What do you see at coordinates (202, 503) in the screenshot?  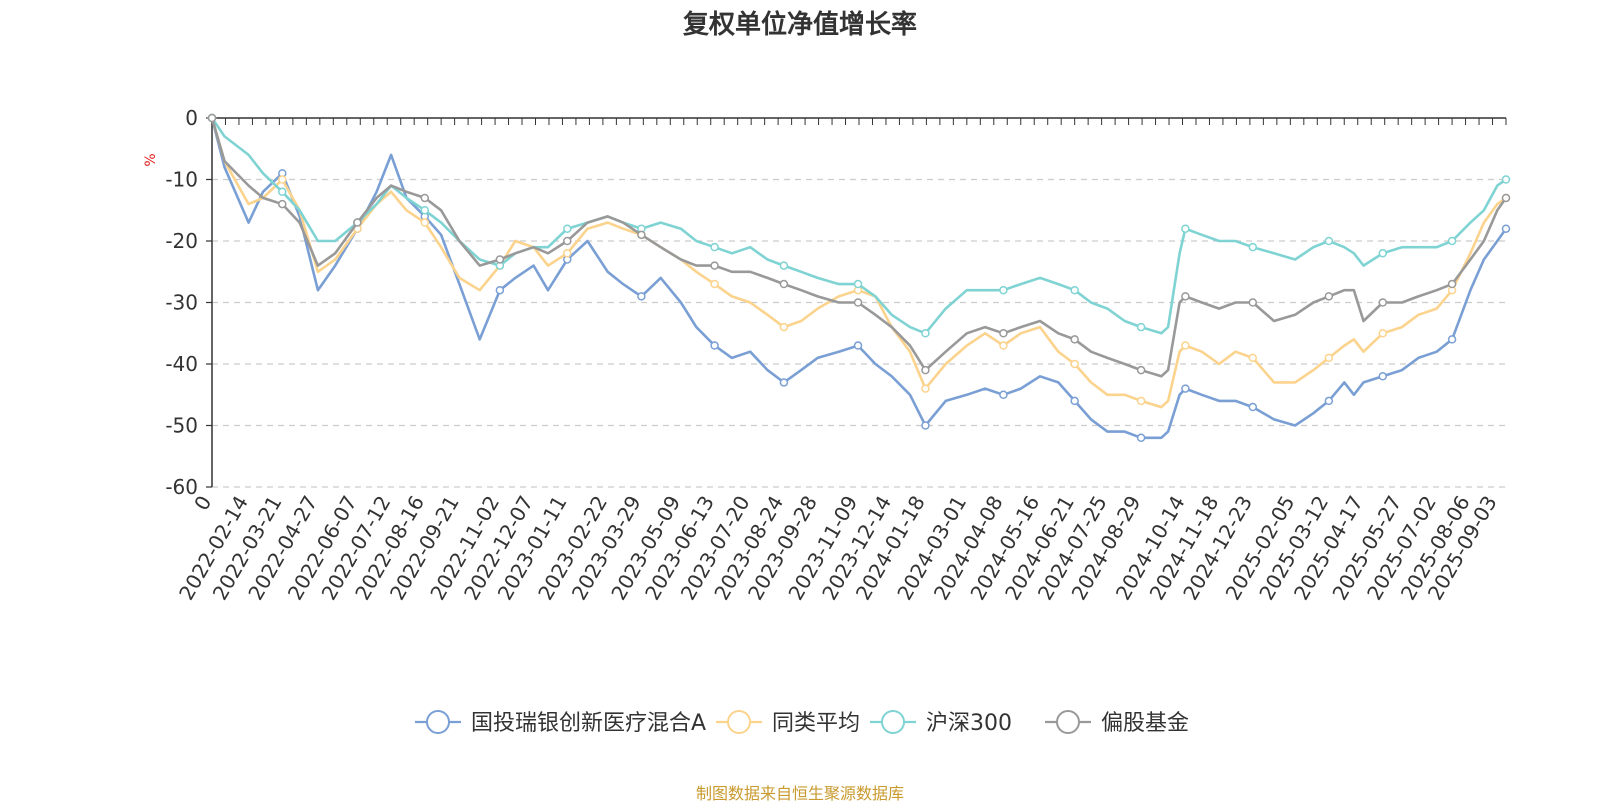 I see `x-tick-label: 0` at bounding box center [202, 503].